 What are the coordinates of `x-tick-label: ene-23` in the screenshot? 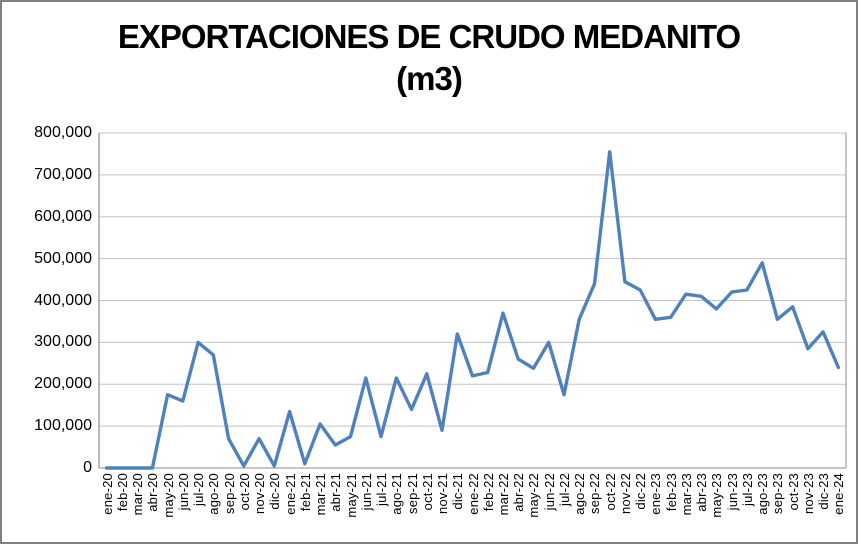 It's located at (656, 494).